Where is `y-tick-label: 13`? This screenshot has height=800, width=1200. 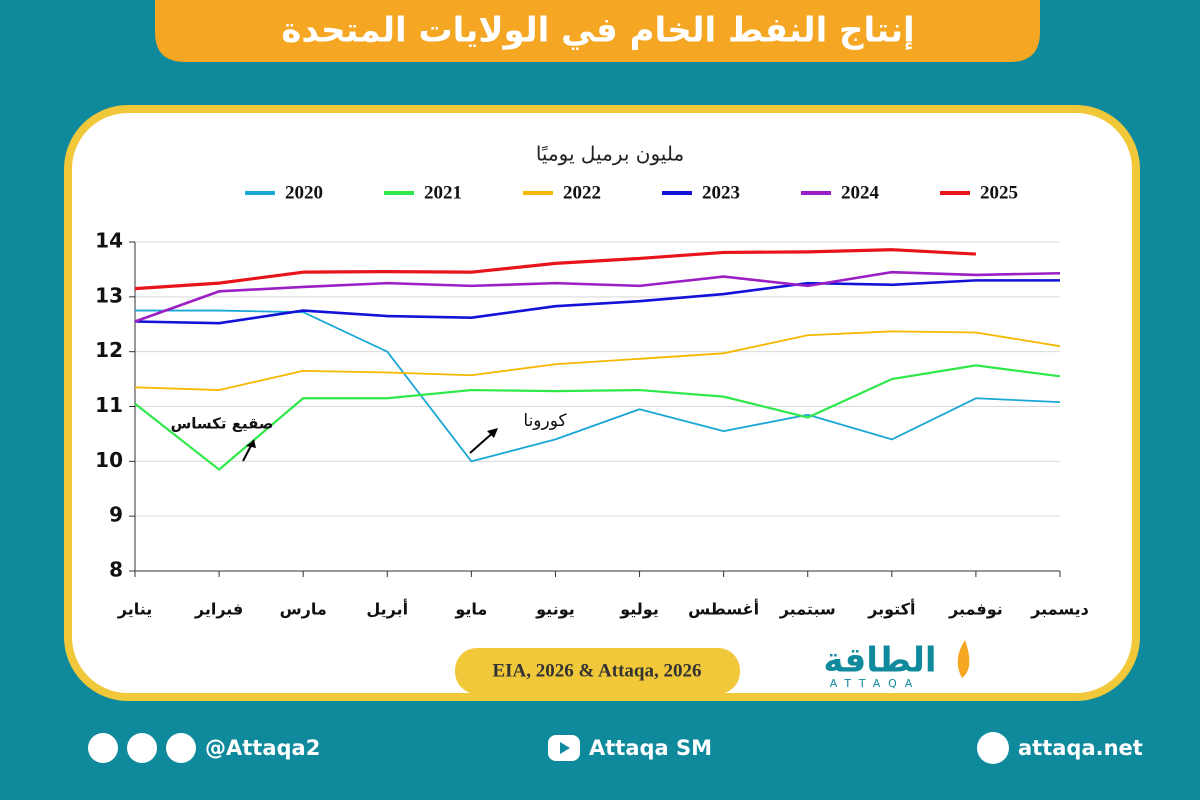 y-tick-label: 13 is located at coordinates (109, 295).